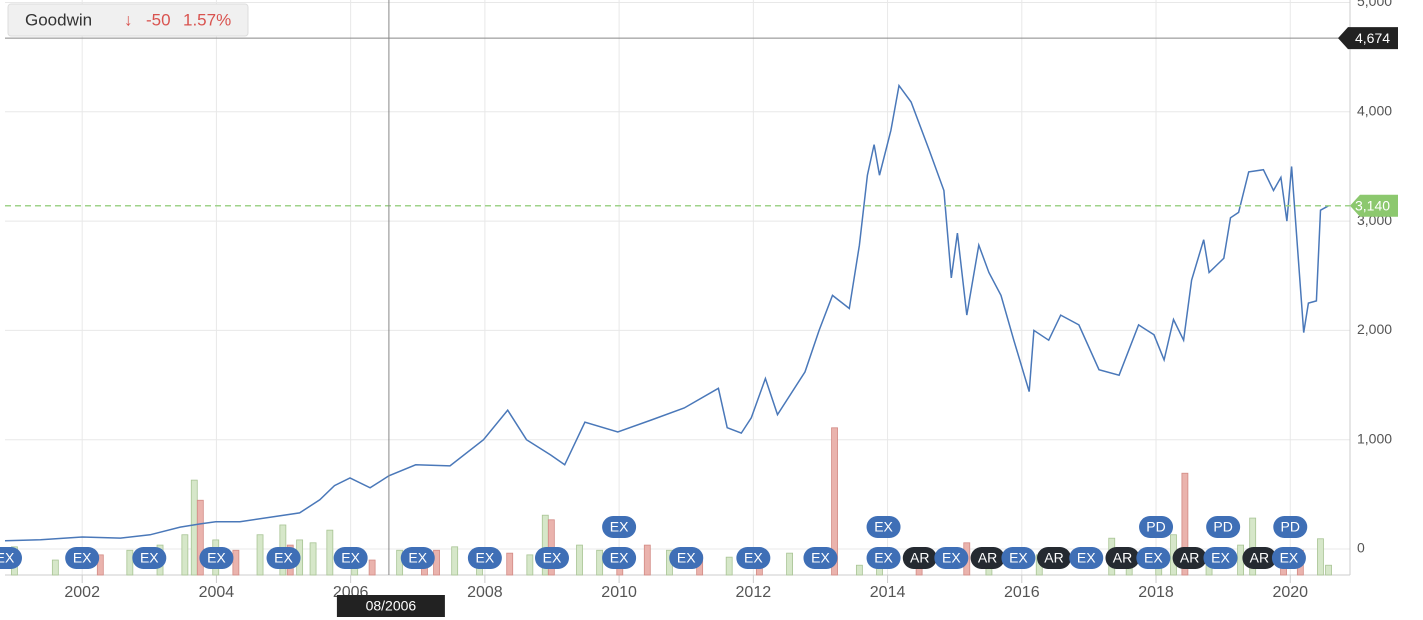  I want to click on crosshair-x-tag, so click(390, 606).